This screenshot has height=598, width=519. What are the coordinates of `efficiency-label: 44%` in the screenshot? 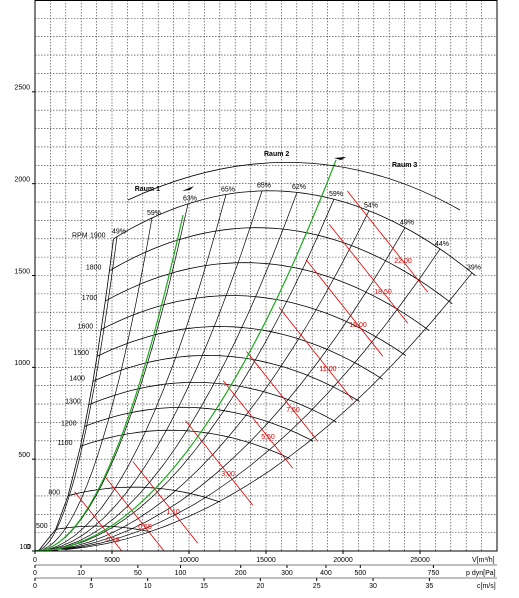 It's located at (442, 244).